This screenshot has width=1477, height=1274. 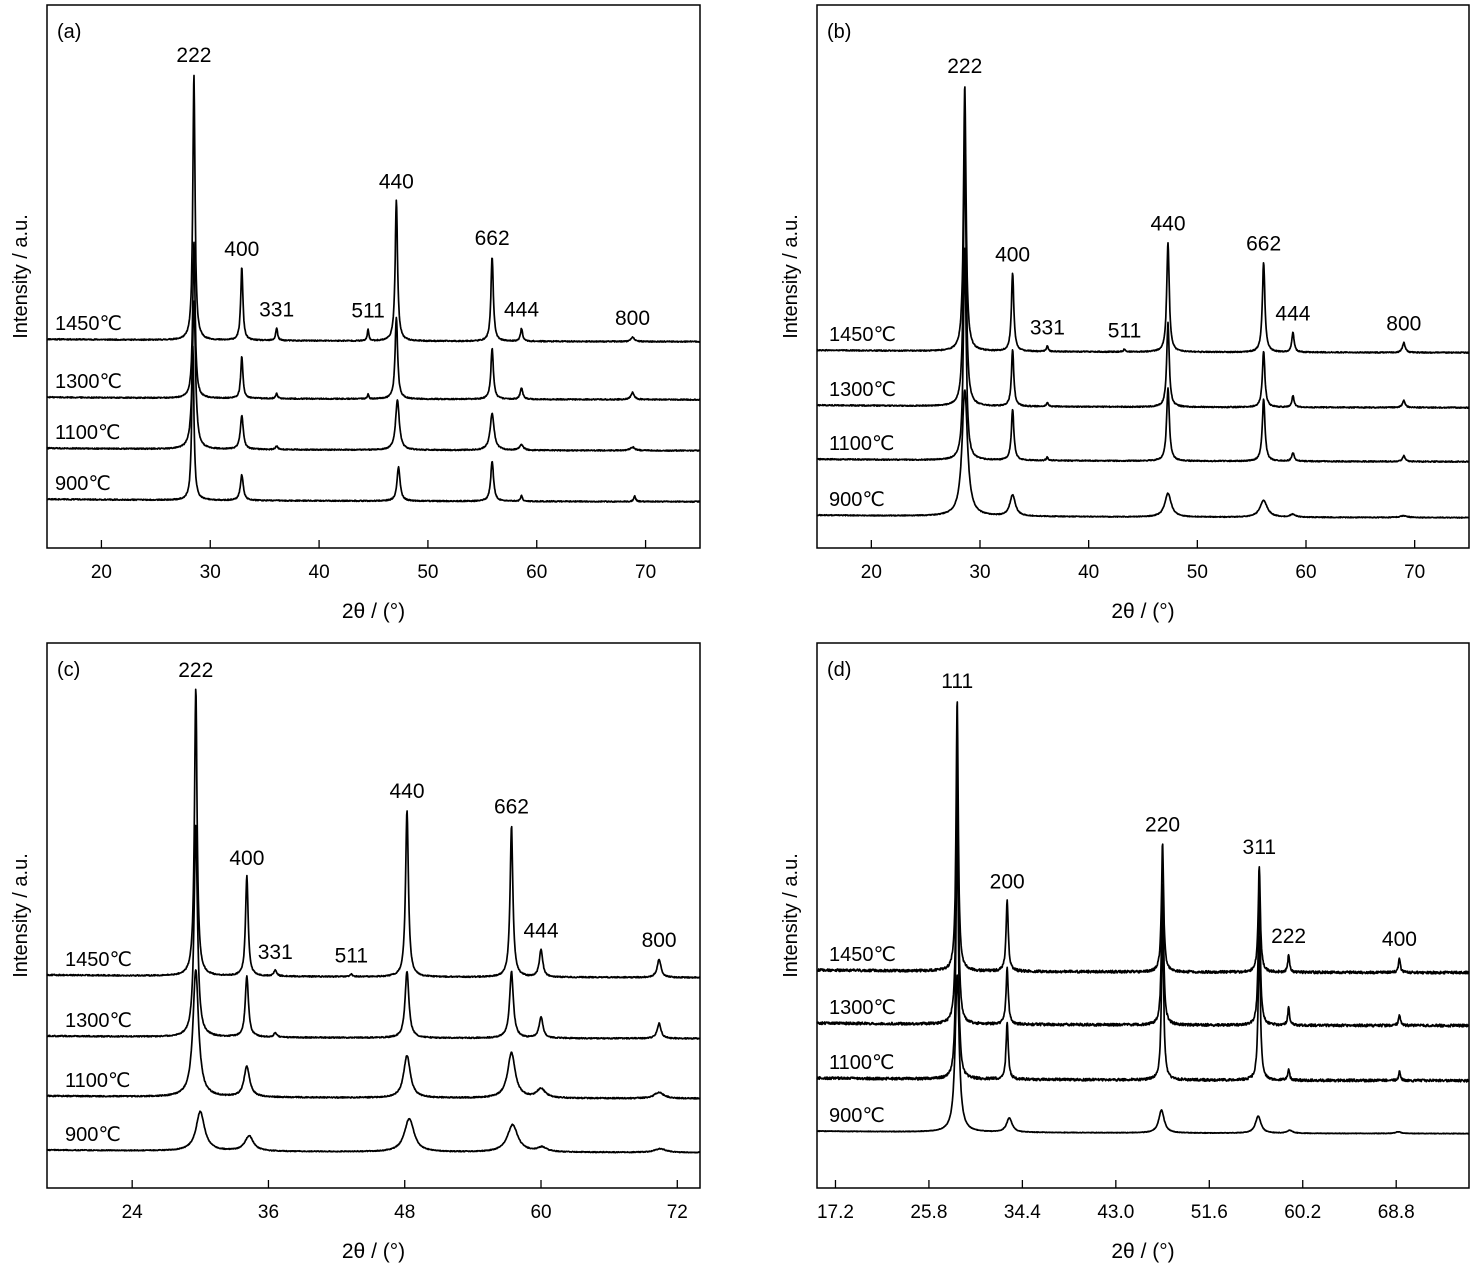 What do you see at coordinates (1162, 824) in the screenshot?
I see `peak-label: 220` at bounding box center [1162, 824].